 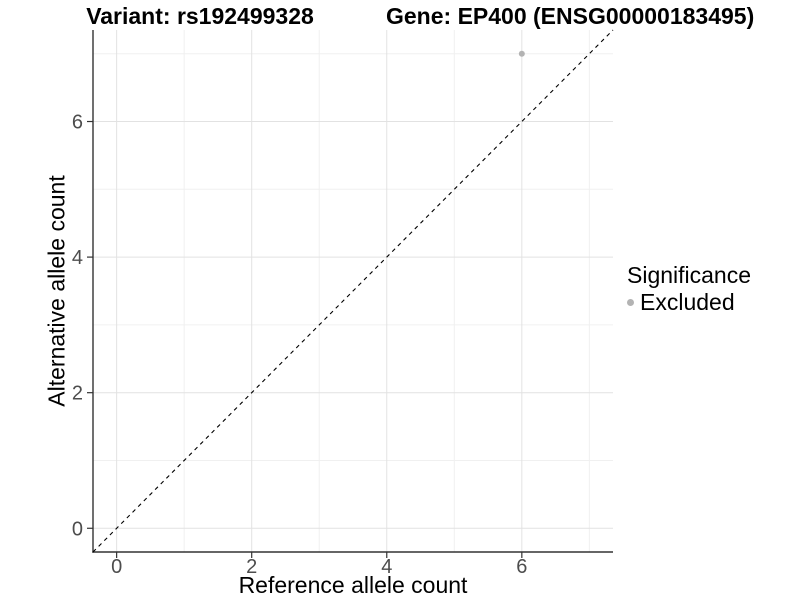 I want to click on y-tick-label: 4, so click(x=77, y=258).